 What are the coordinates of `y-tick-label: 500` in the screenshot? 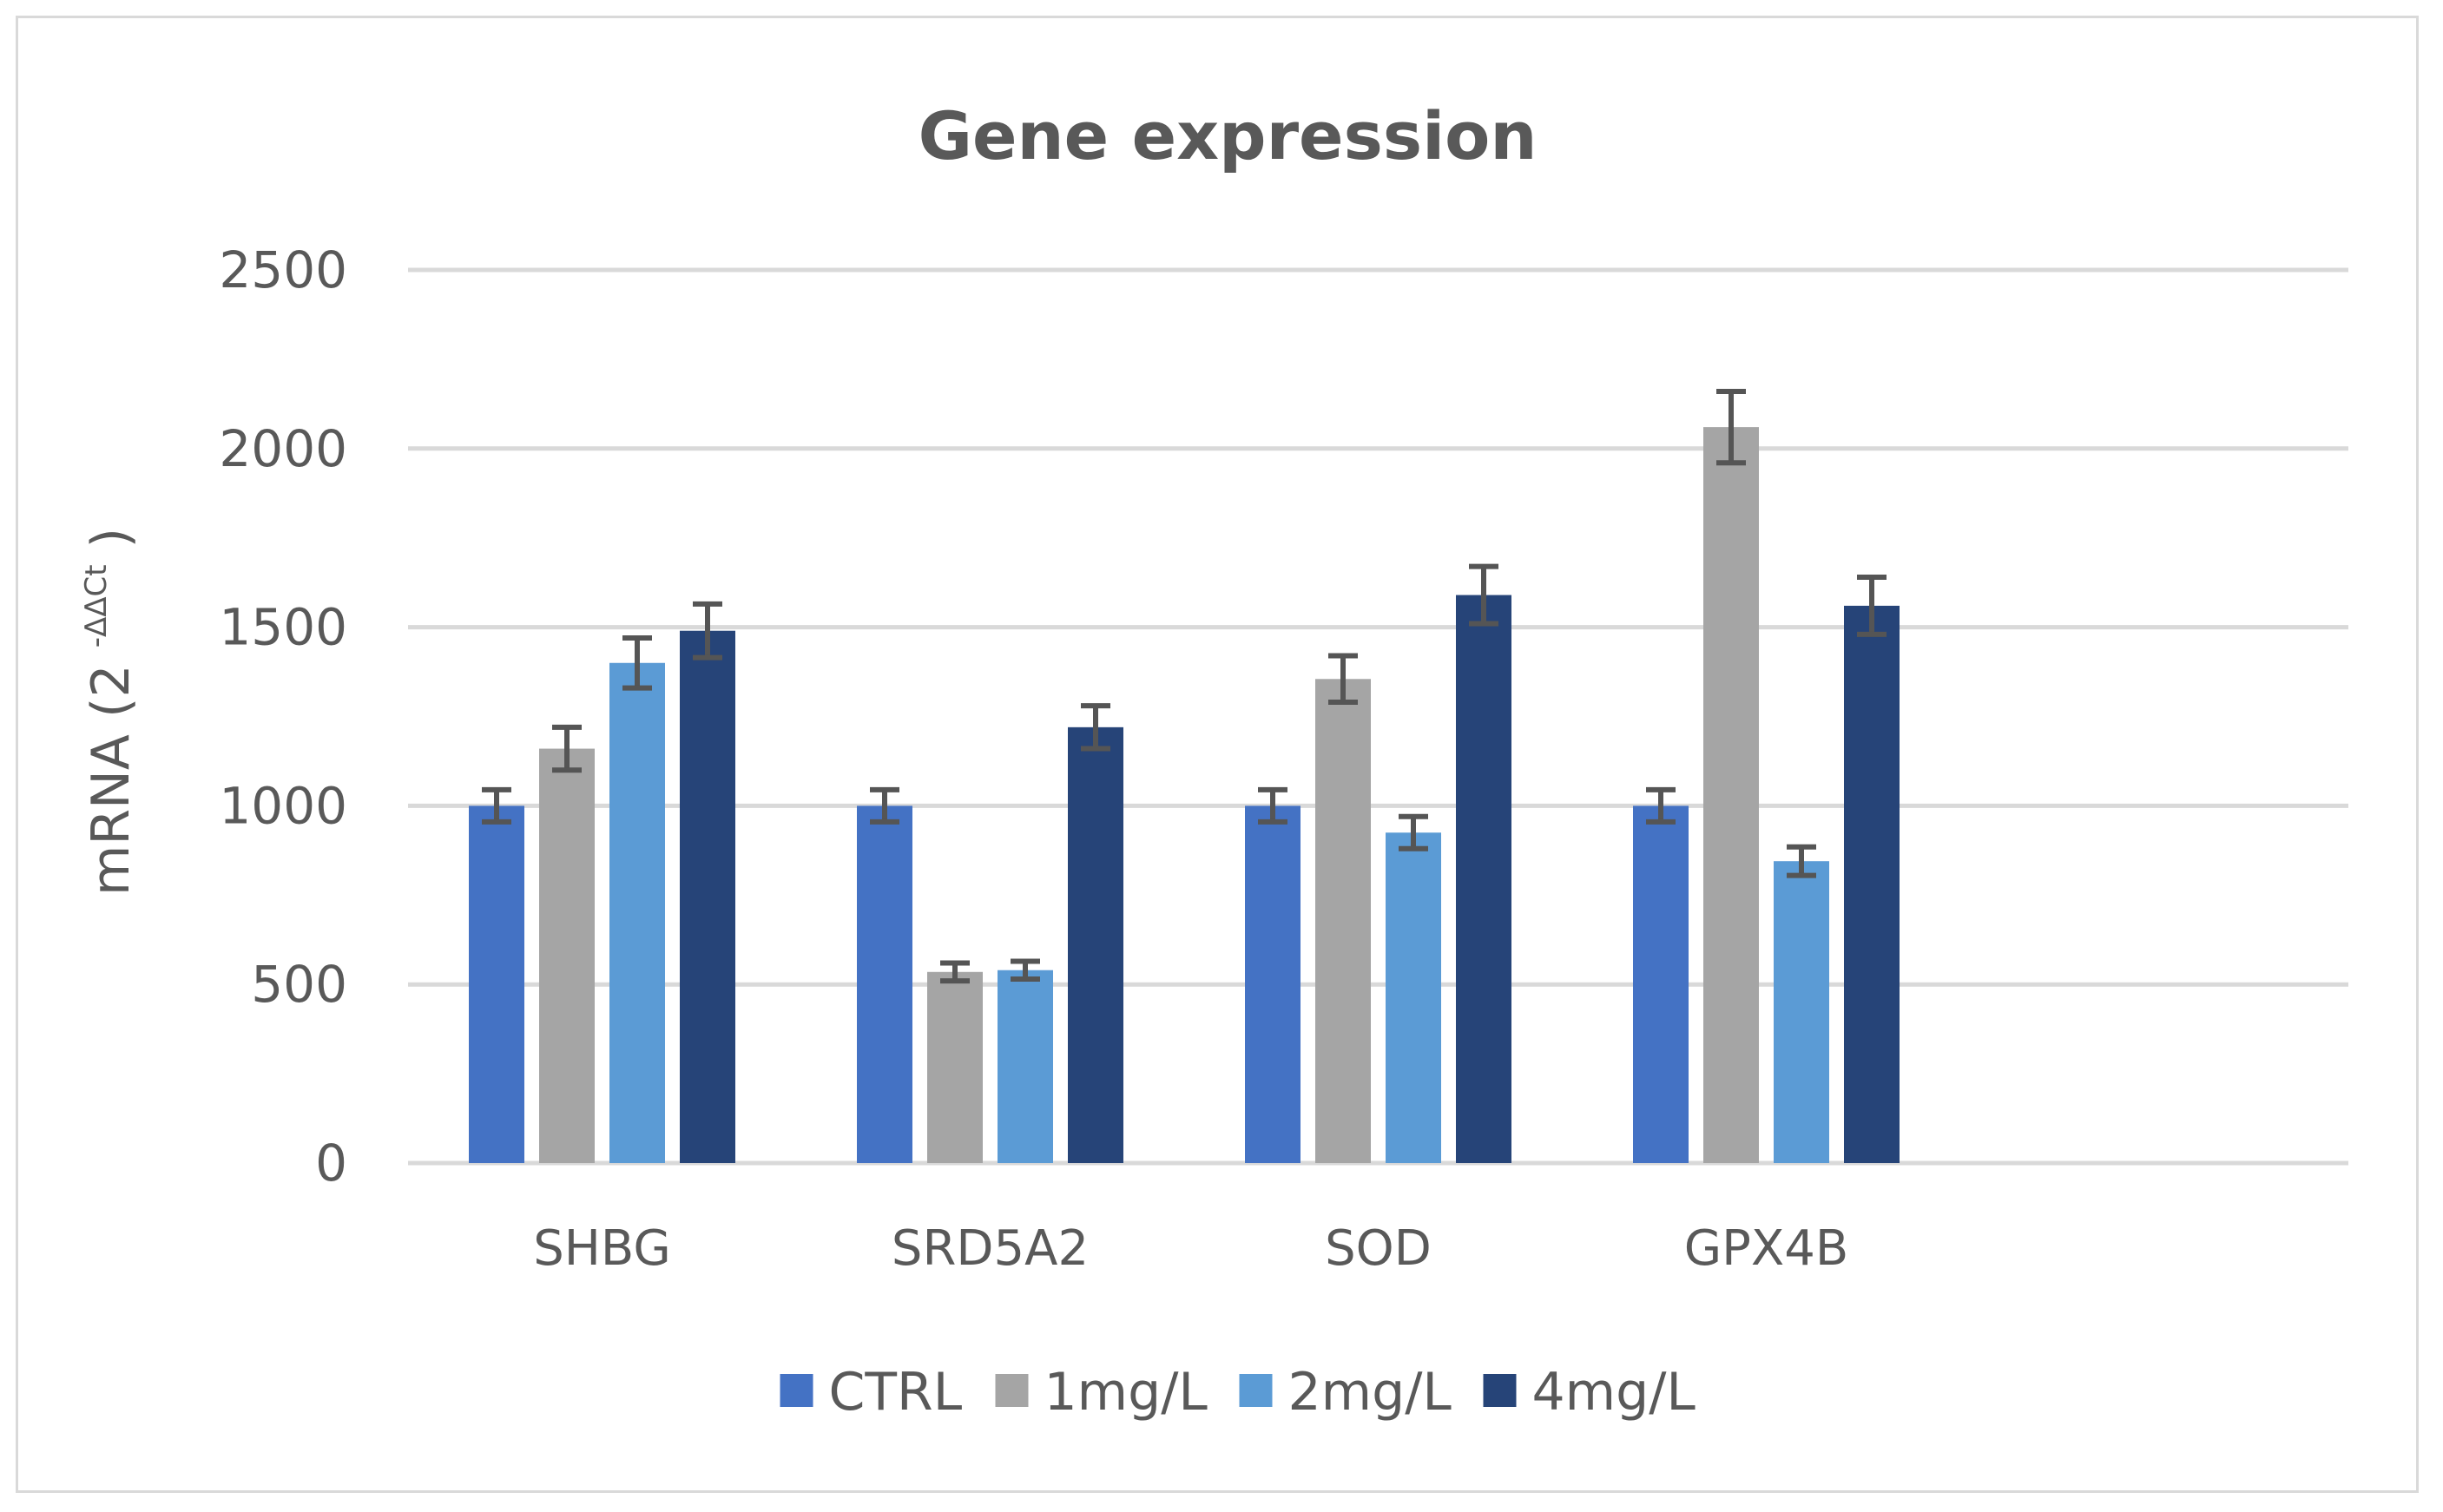 It's located at (299, 984).